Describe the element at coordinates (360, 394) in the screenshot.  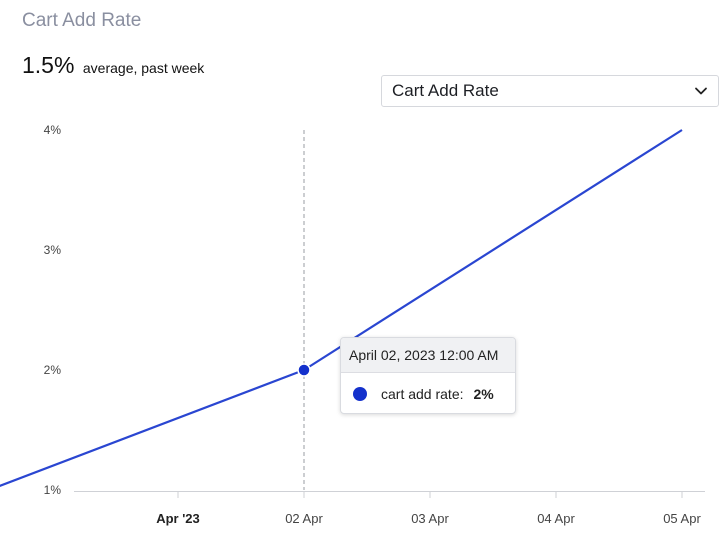
I see `series-color-swatch` at that location.